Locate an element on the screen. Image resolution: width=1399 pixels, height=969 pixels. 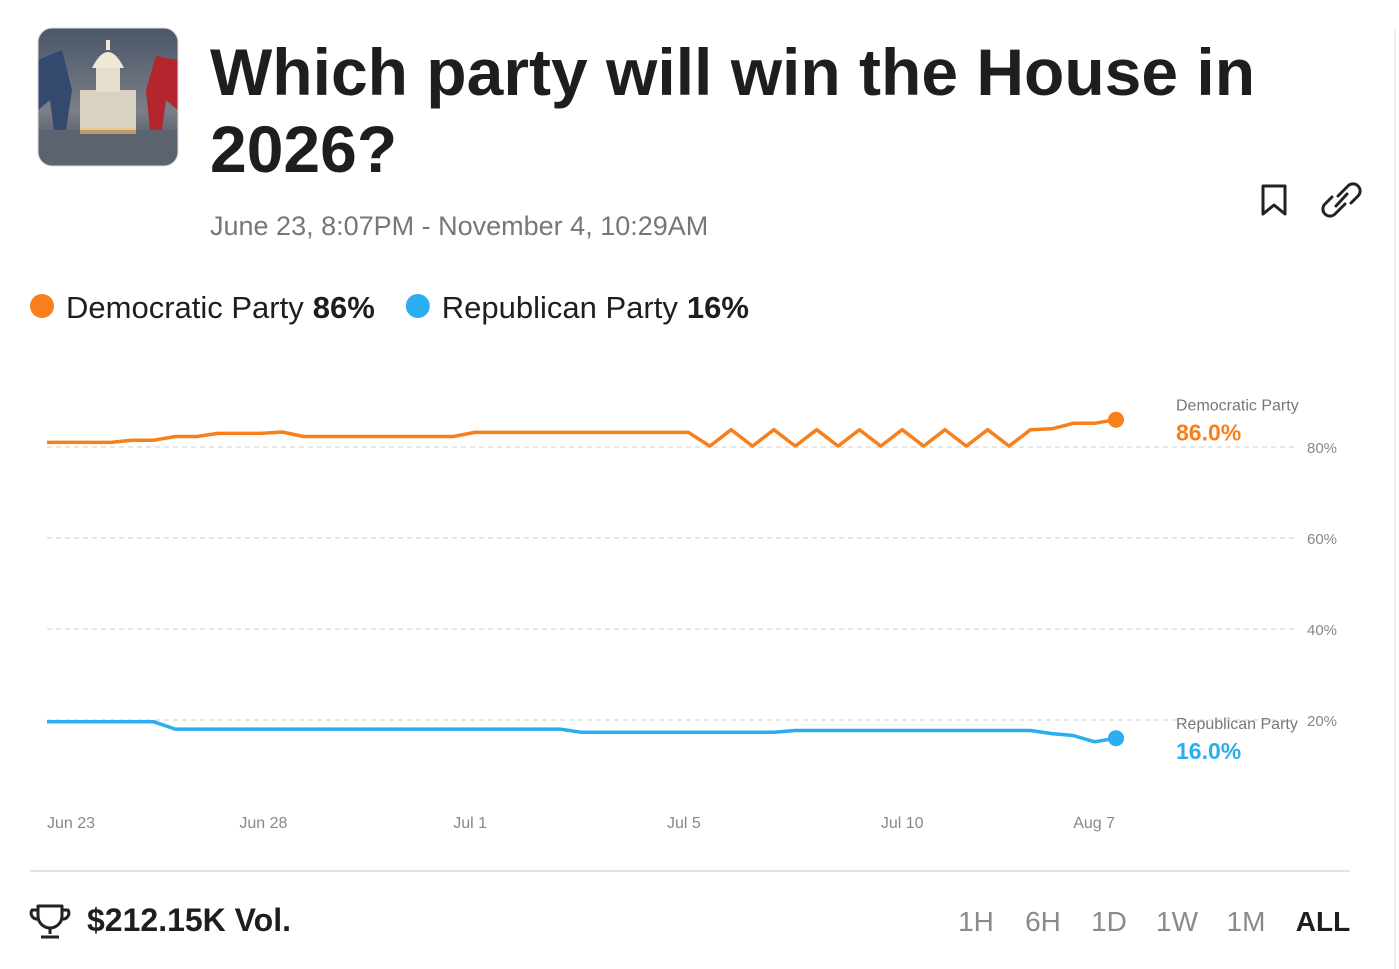
date-range: June 23, 8:07PM - November 4, 10:29AM is located at coordinates (459, 226).